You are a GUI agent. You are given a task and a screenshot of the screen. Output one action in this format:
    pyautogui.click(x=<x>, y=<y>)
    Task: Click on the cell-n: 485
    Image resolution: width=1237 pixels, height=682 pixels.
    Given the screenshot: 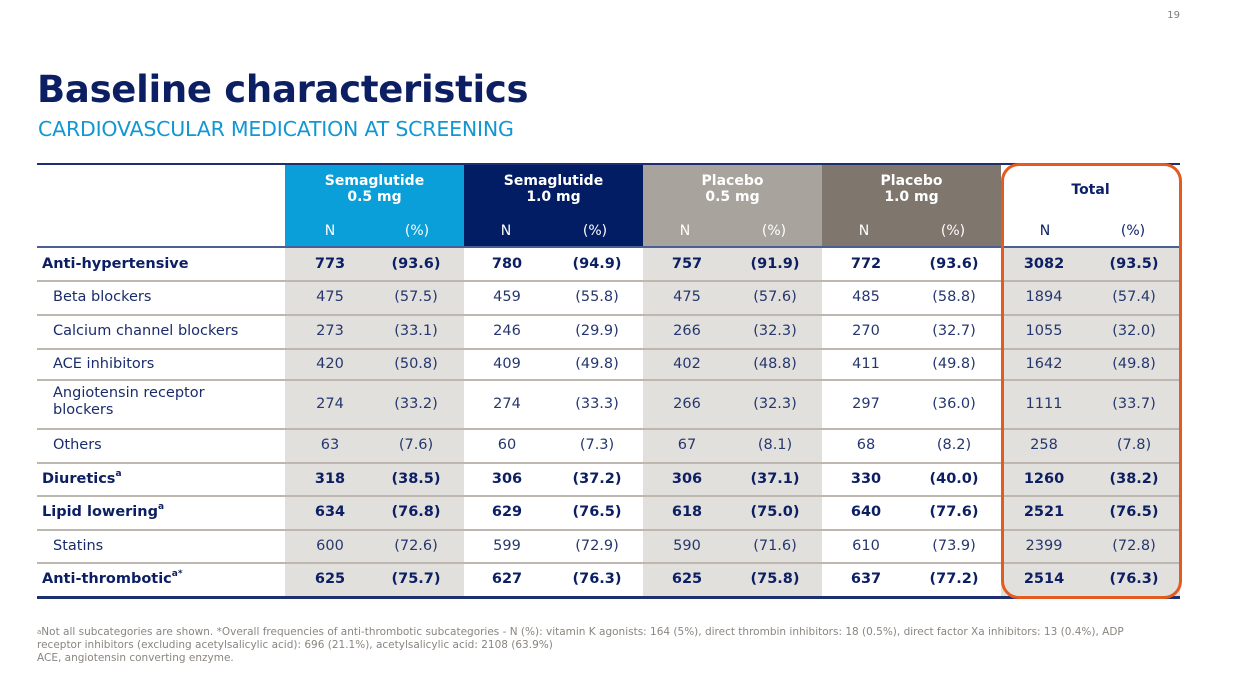 What is the action you would take?
    pyautogui.click(x=866, y=297)
    